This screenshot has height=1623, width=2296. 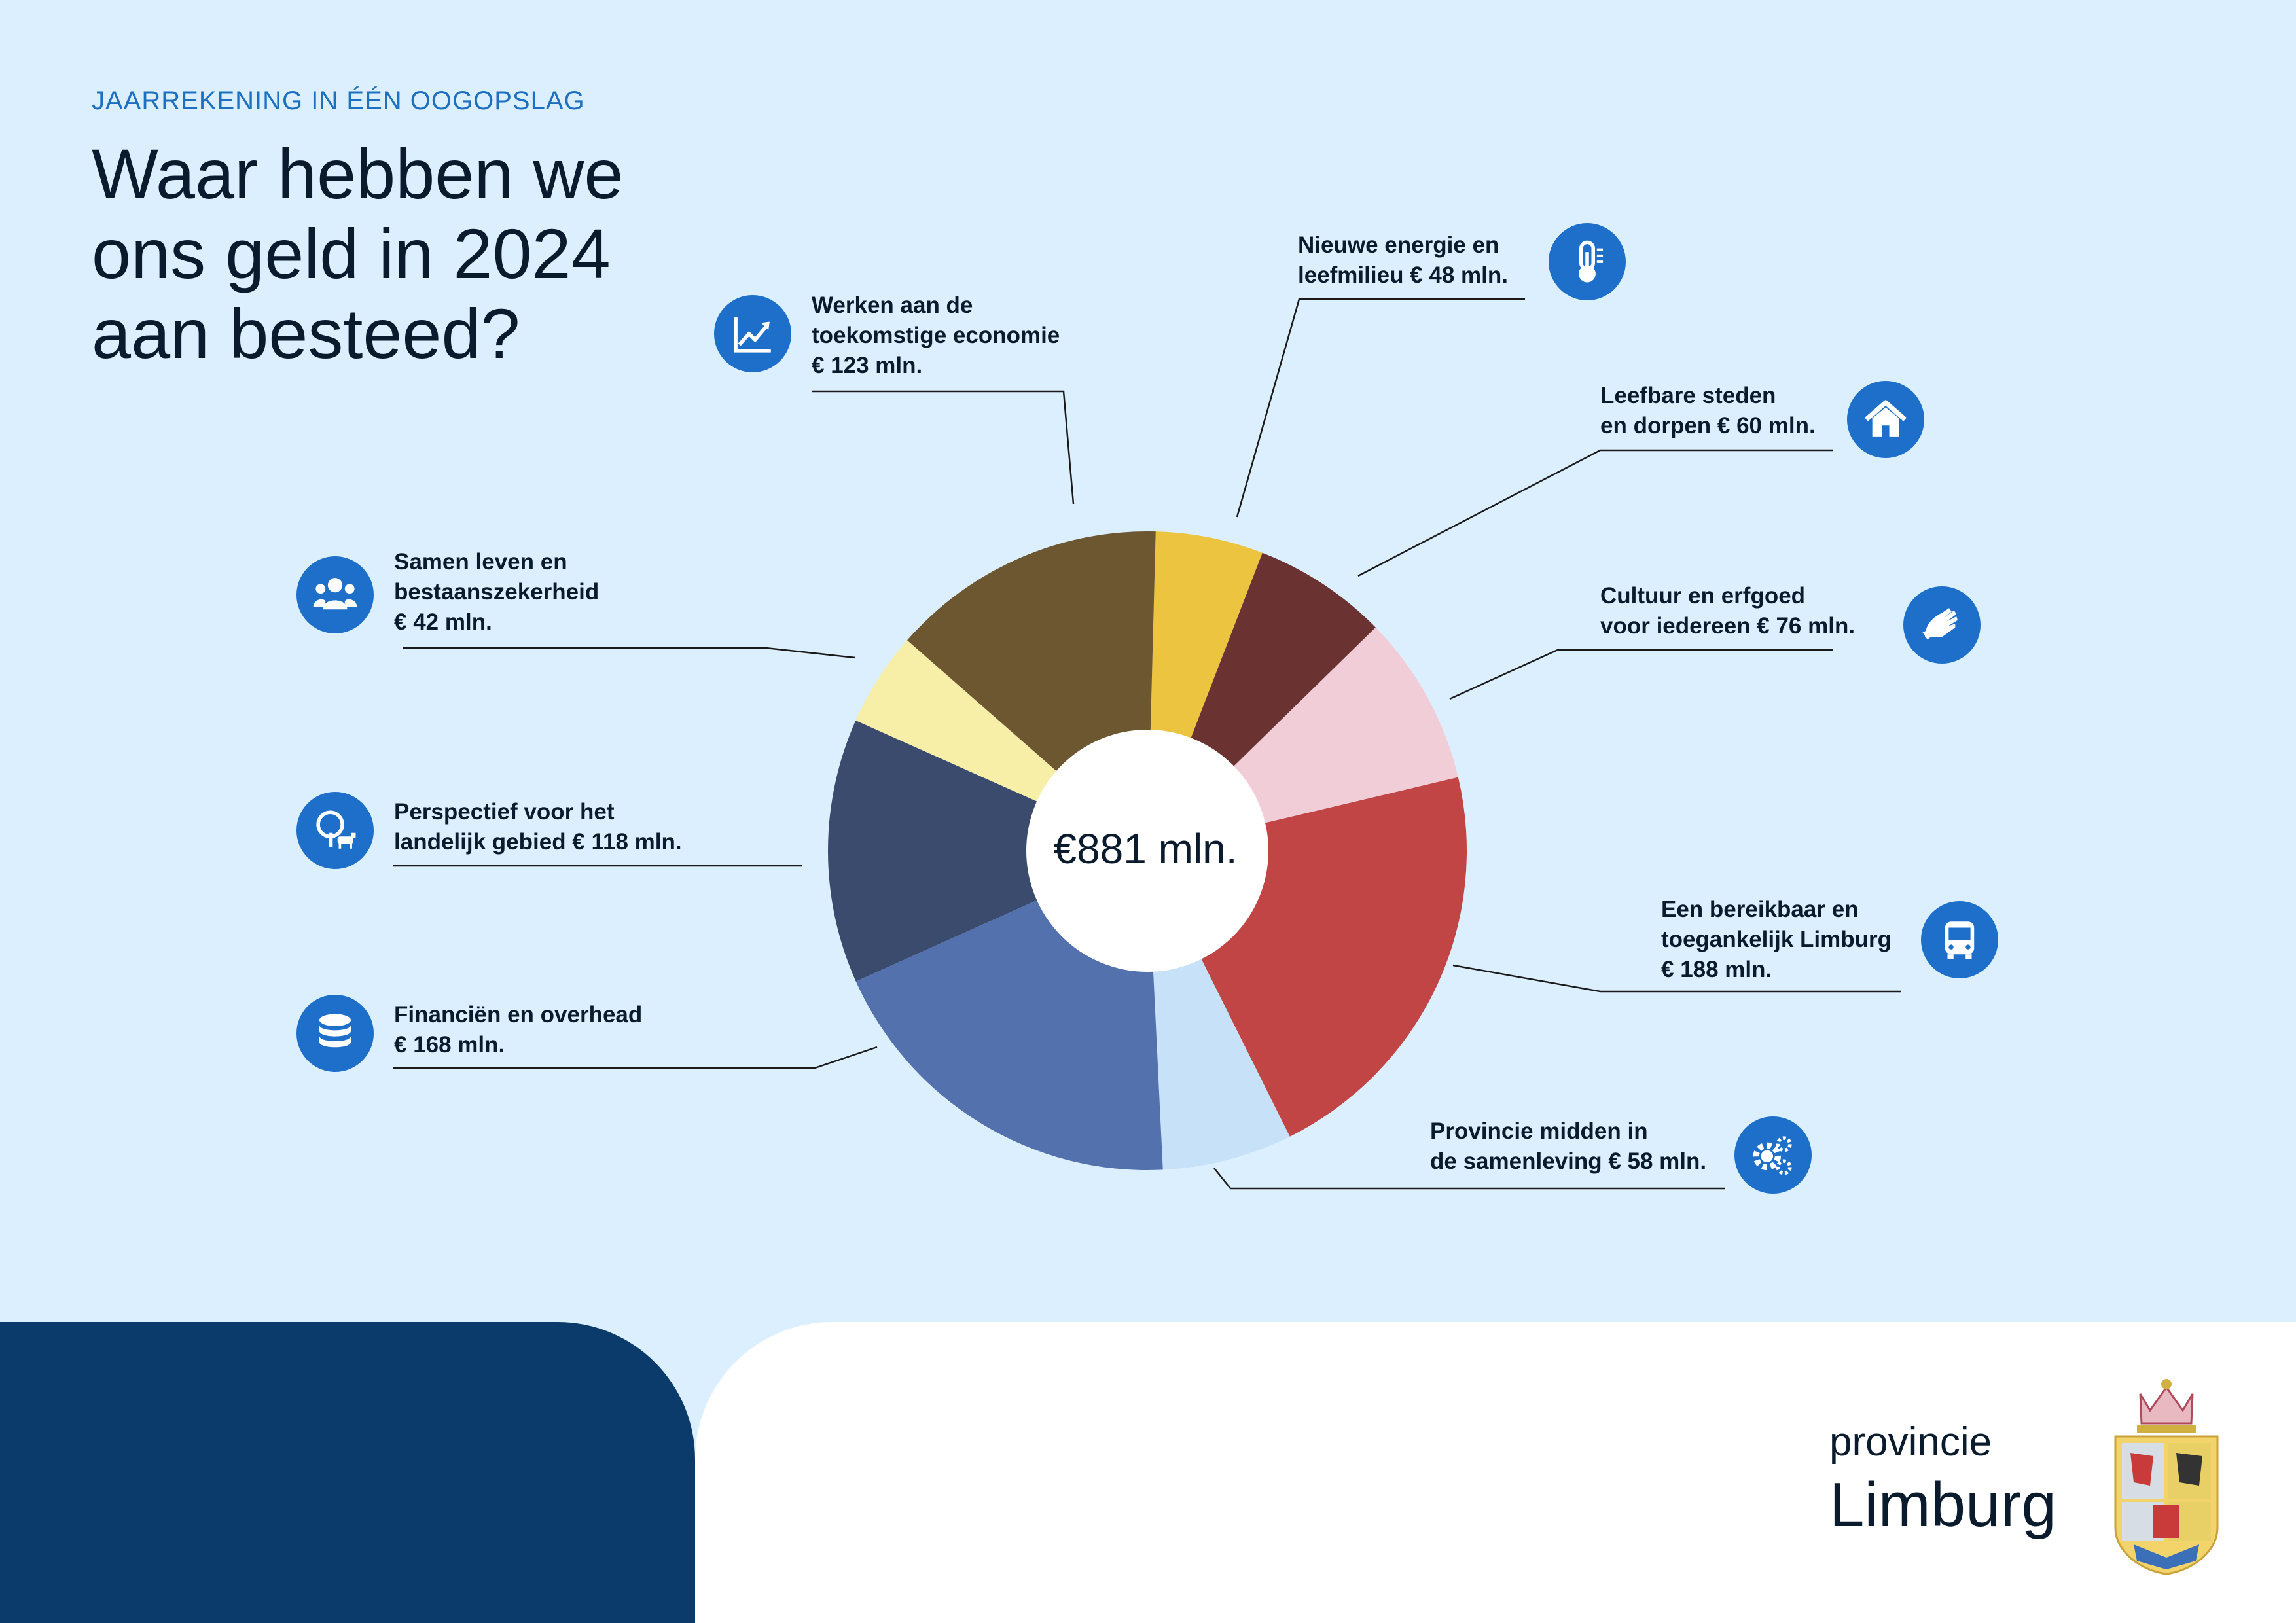 What do you see at coordinates (335, 1033) in the screenshot?
I see `database-icon` at bounding box center [335, 1033].